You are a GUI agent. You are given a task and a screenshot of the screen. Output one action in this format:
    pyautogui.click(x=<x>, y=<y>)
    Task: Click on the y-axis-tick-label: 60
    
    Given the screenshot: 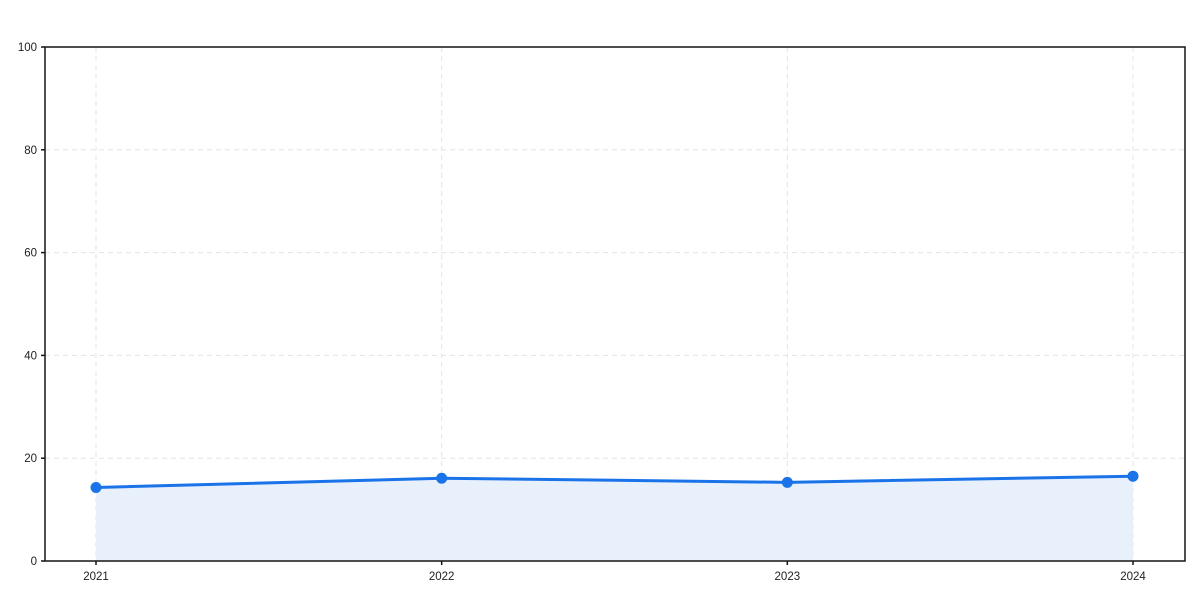 What is the action you would take?
    pyautogui.click(x=30, y=254)
    